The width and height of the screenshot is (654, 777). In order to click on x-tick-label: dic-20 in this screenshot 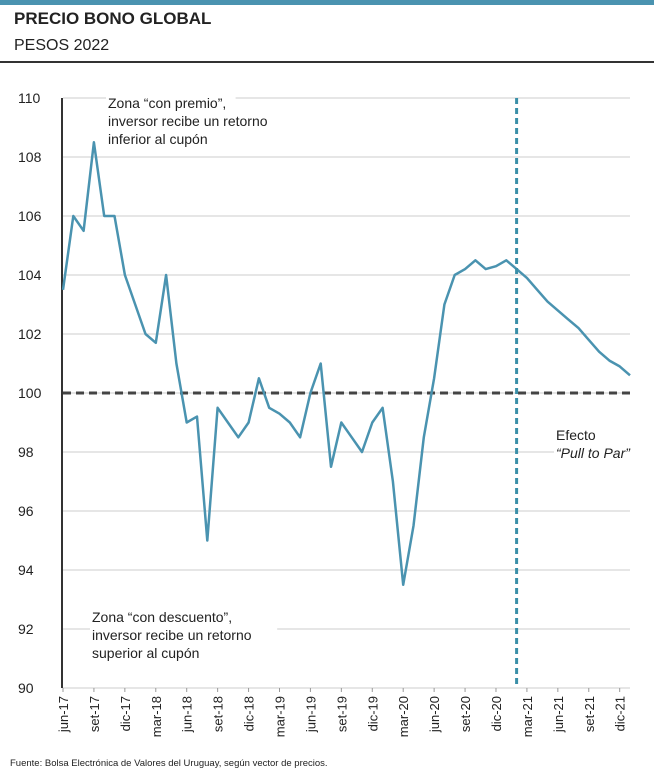, I will do `click(496, 713)`.